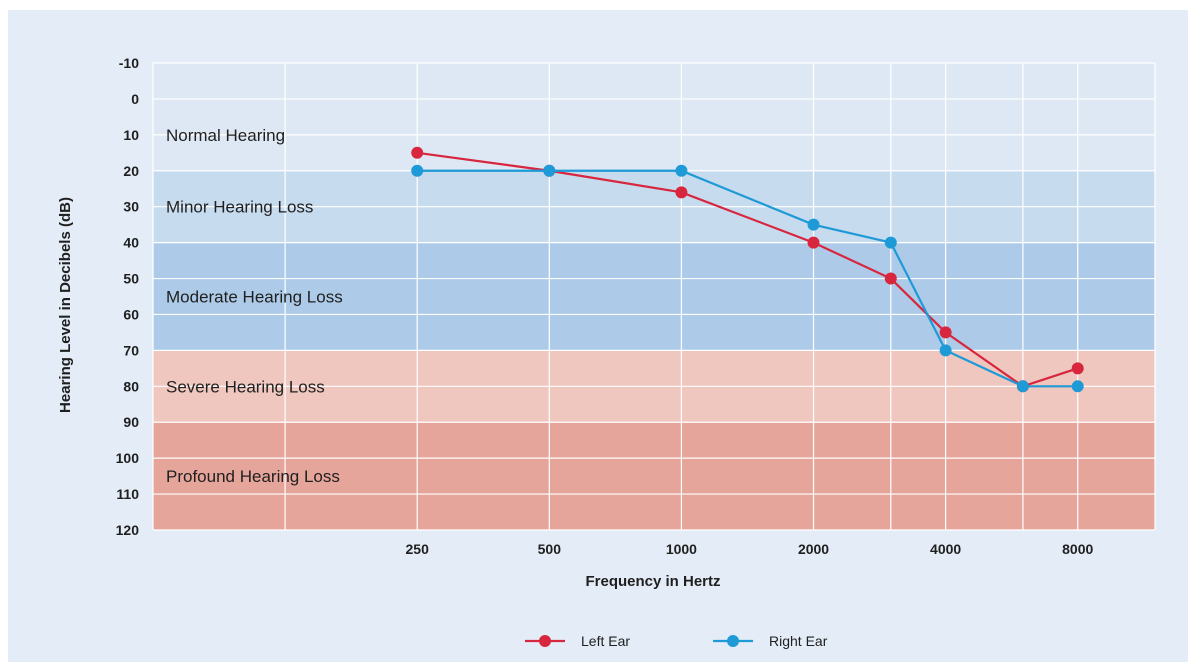 This screenshot has height=670, width=1195. What do you see at coordinates (1077, 549) in the screenshot?
I see `x-tick-label: 8000` at bounding box center [1077, 549].